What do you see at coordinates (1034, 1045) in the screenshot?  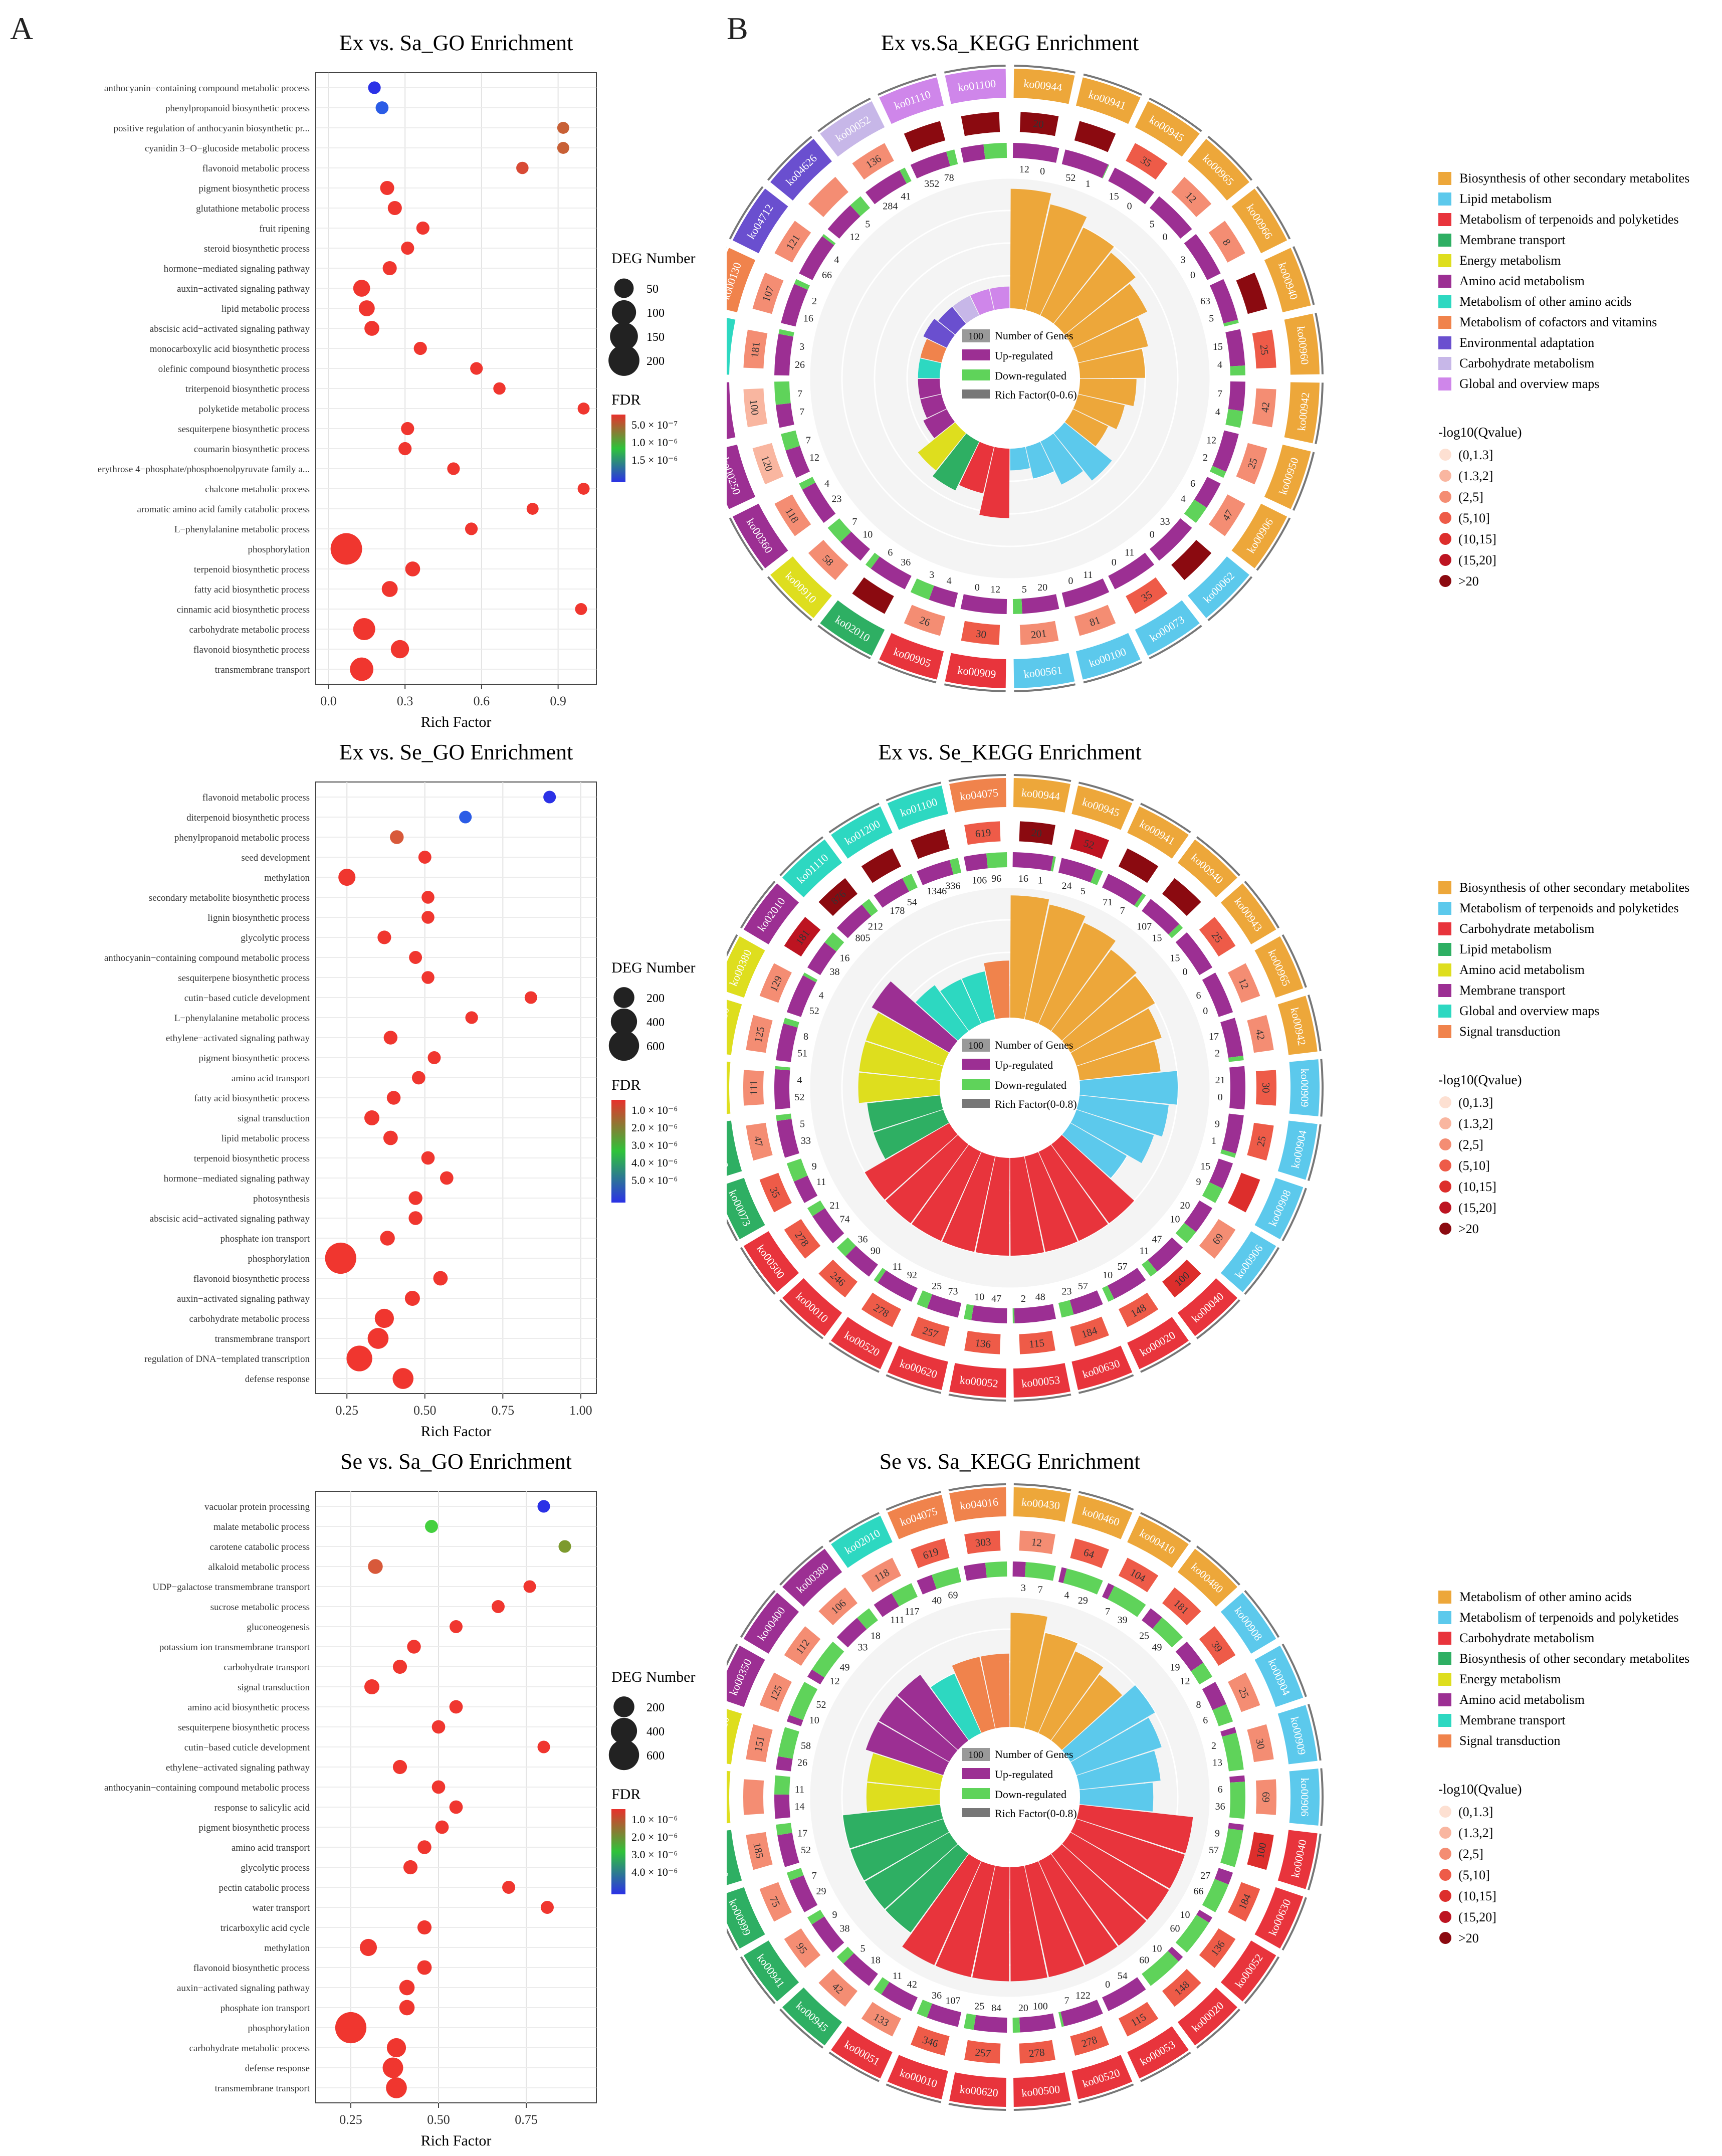 I see `key-number-of-genes: Number of Genes` at bounding box center [1034, 1045].